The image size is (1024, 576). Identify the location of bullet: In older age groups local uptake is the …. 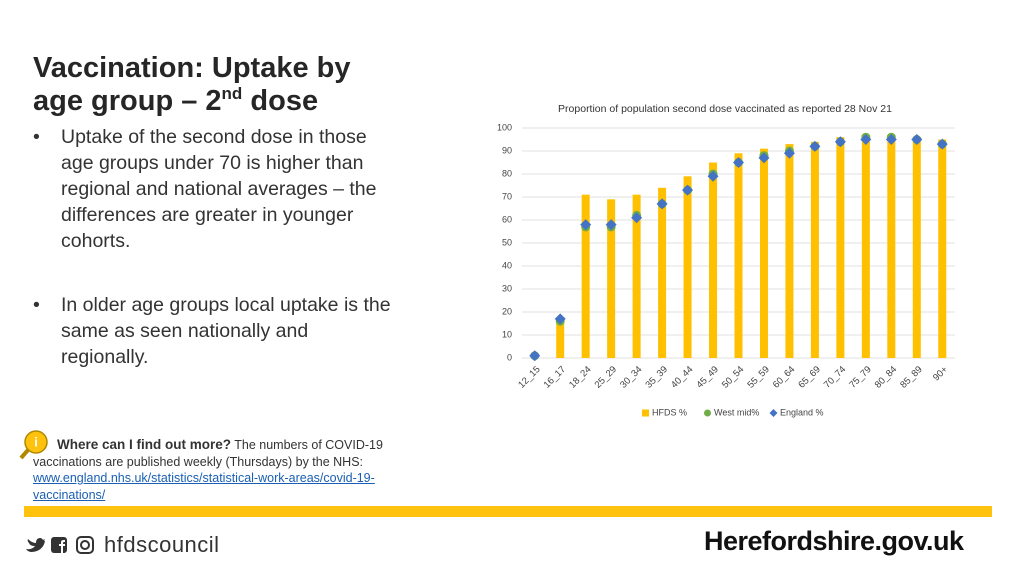
(213, 331).